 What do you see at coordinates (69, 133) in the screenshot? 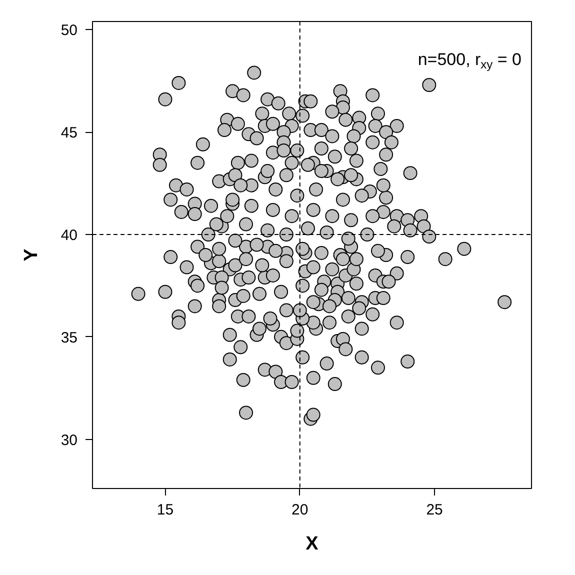
I see `y-tick-label: 45` at bounding box center [69, 133].